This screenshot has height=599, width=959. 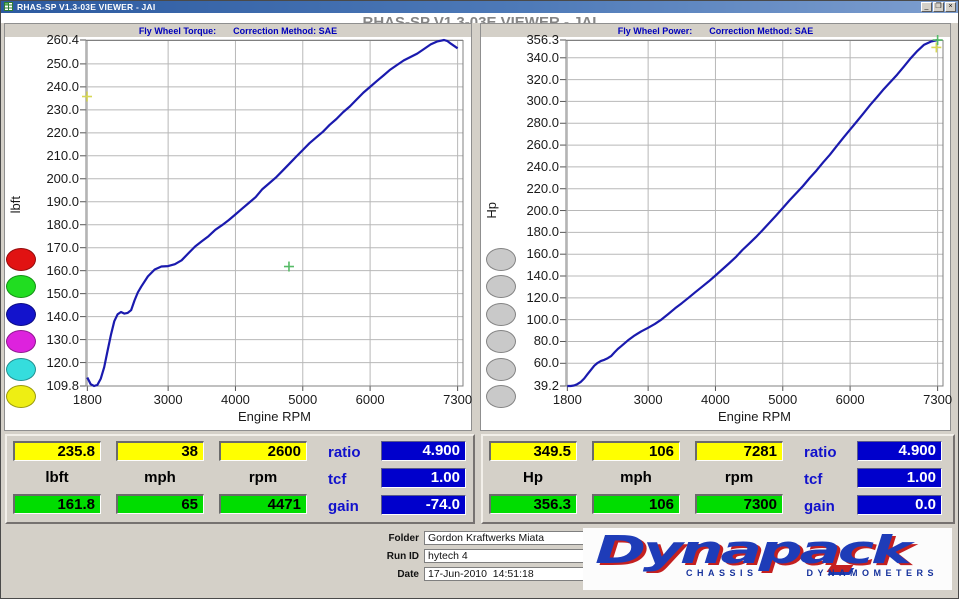 What do you see at coordinates (57, 504) in the screenshot?
I see `live-torque-value: 161.8` at bounding box center [57, 504].